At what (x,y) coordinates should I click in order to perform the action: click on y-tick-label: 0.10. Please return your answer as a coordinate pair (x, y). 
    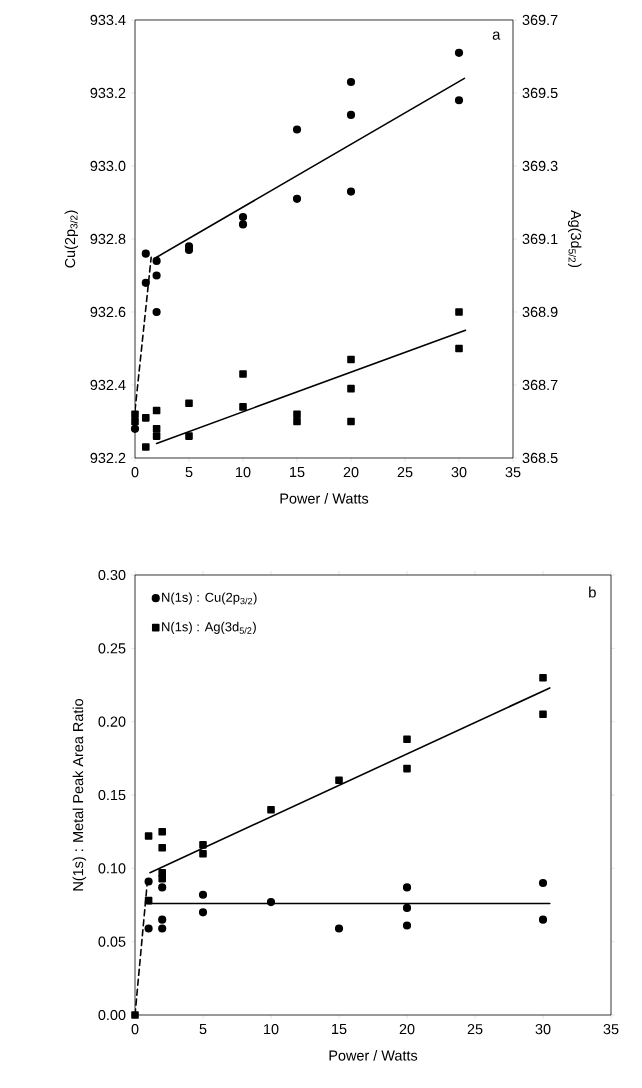
    Looking at the image, I should click on (112, 868).